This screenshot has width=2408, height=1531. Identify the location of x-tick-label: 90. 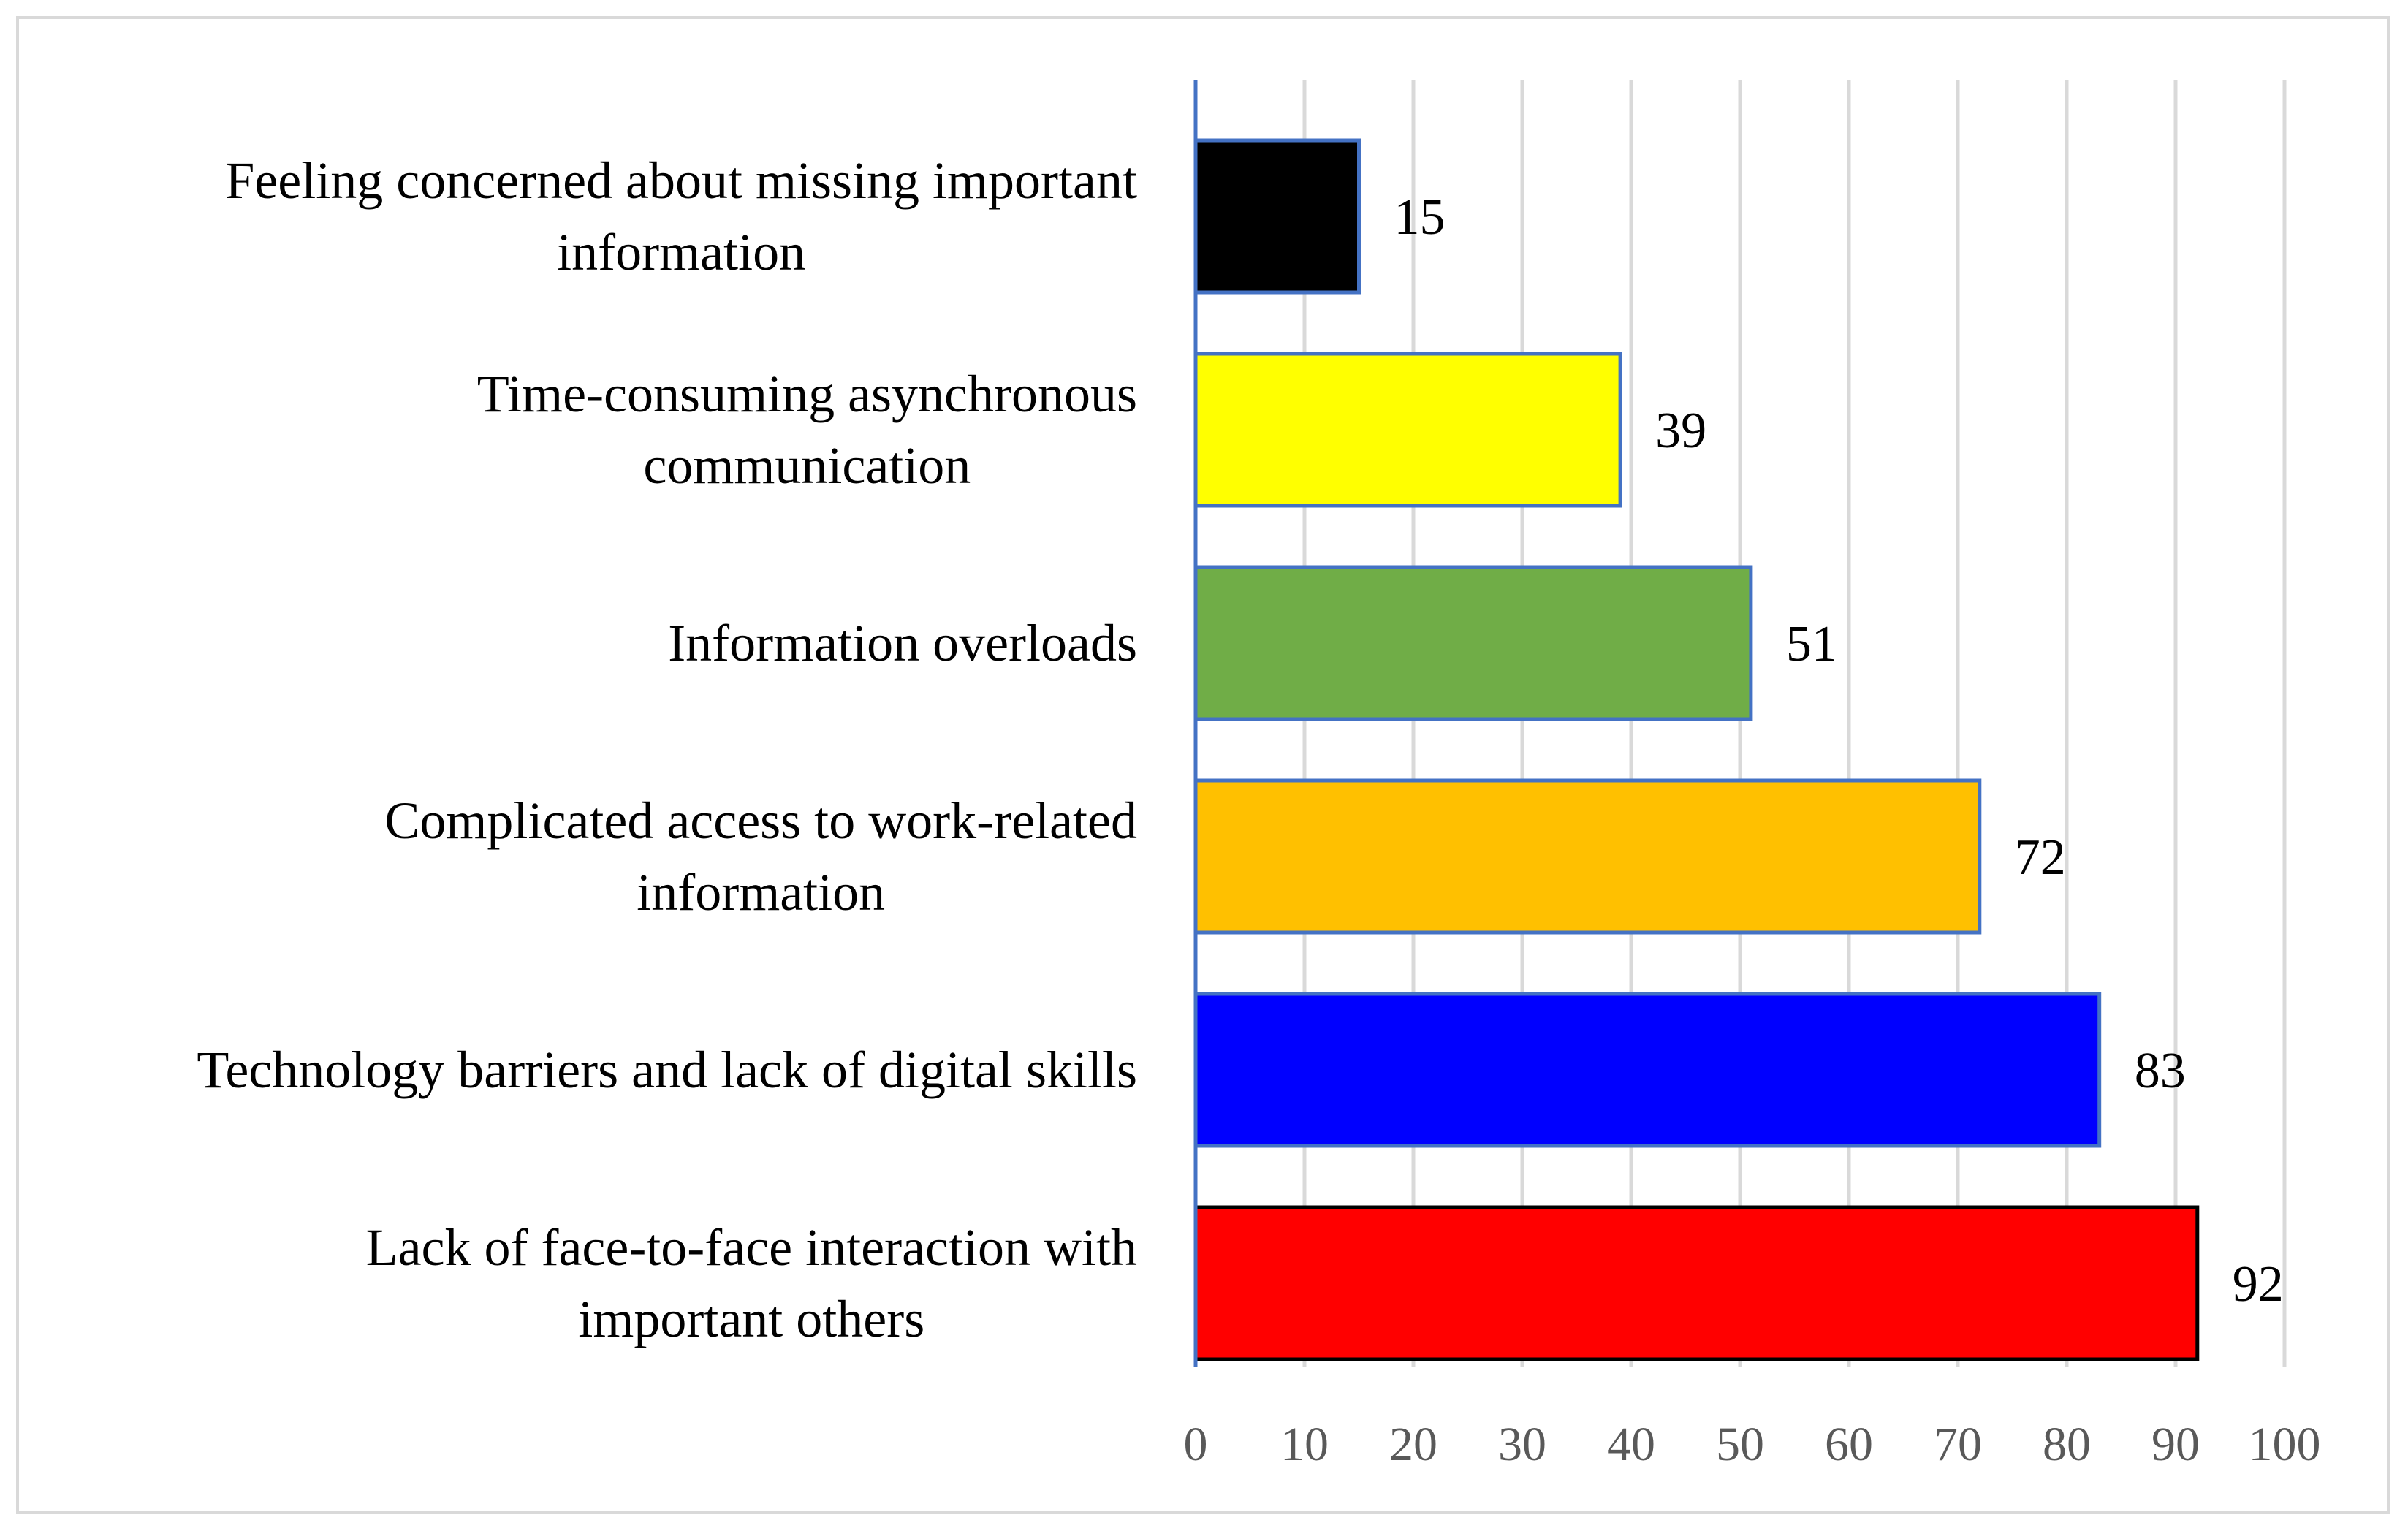
(2175, 1445).